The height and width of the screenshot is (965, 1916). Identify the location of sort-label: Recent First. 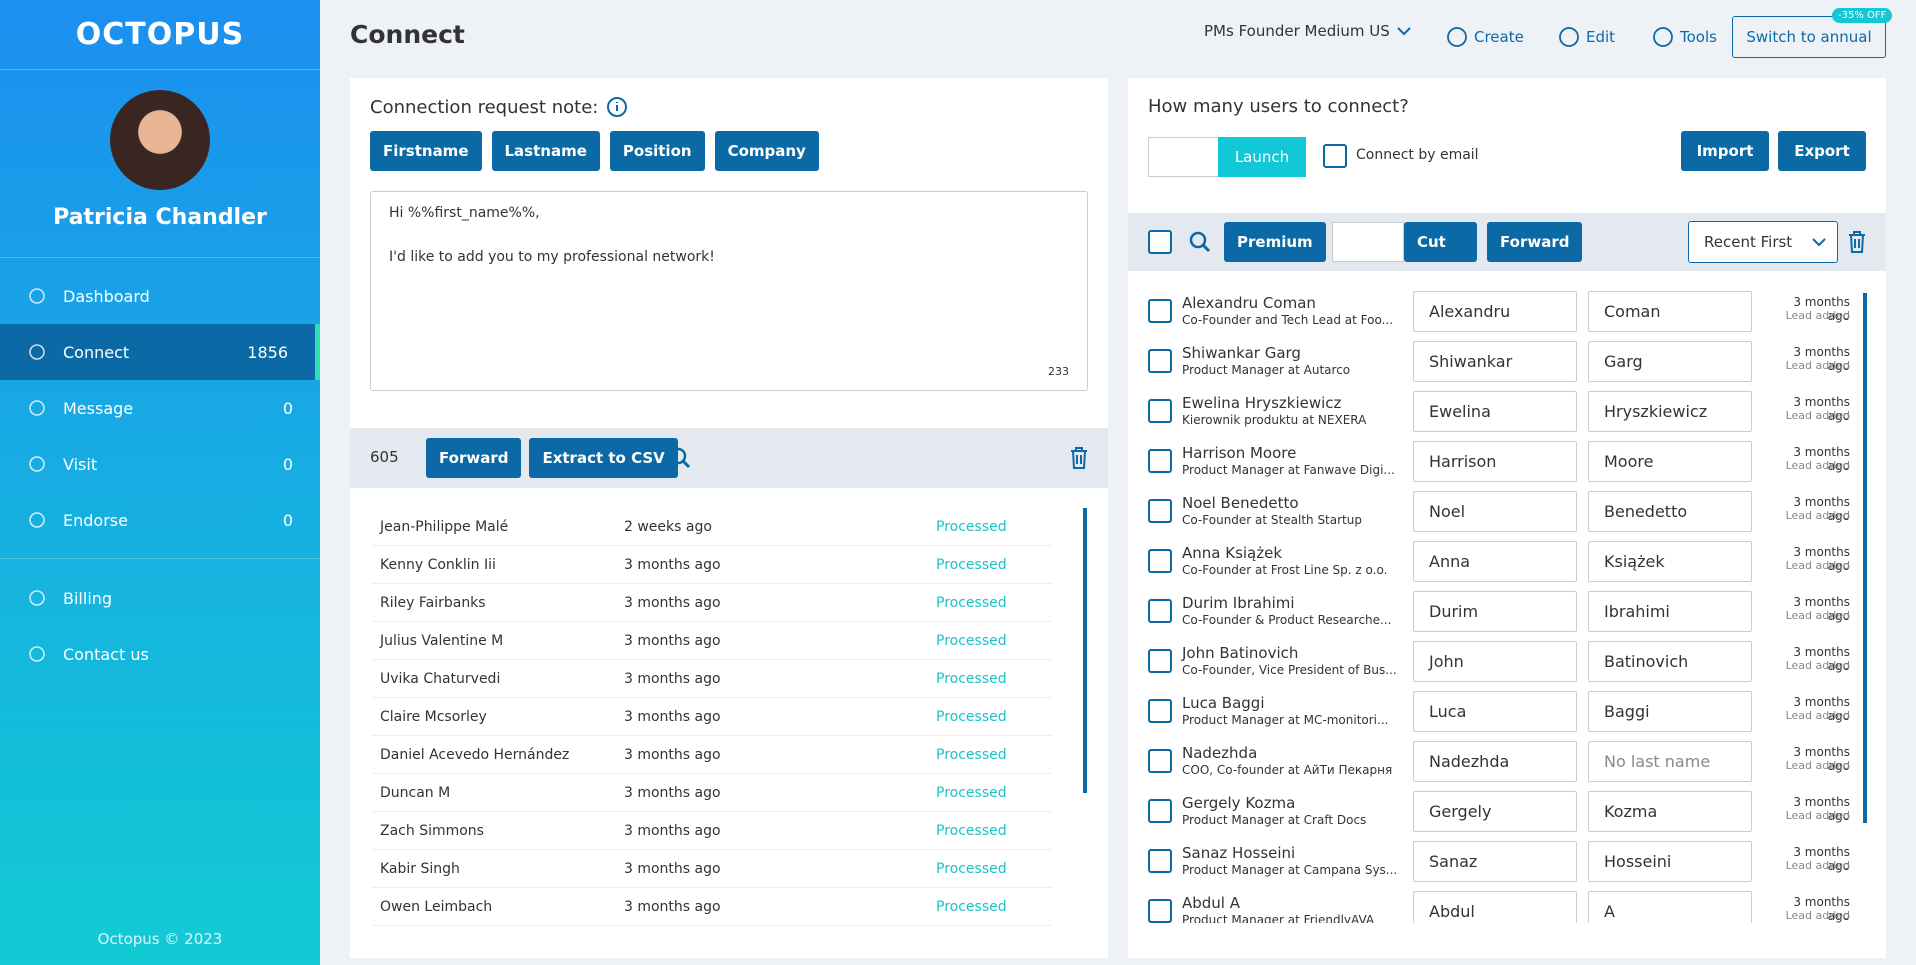
(1748, 242).